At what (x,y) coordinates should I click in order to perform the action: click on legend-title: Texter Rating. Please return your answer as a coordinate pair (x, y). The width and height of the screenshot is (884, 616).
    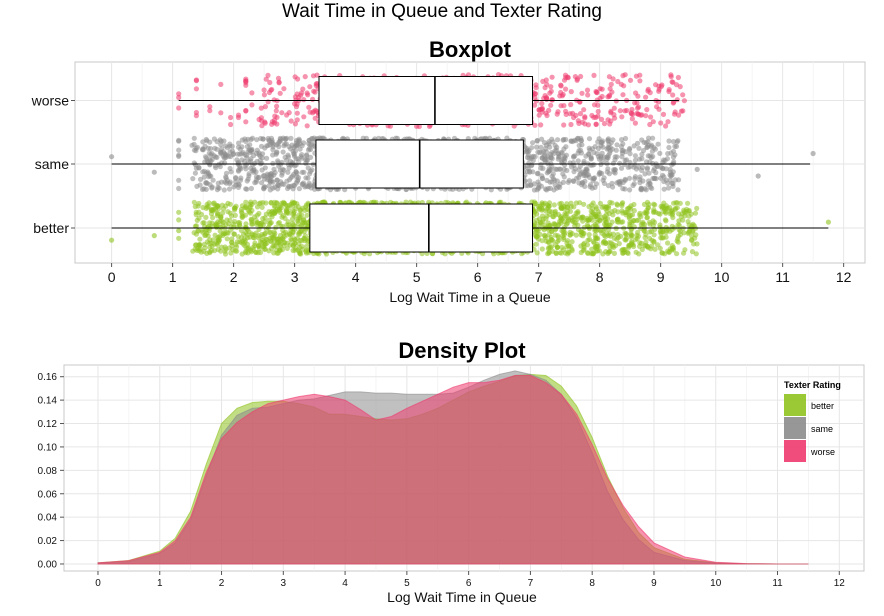
    Looking at the image, I should click on (812, 385).